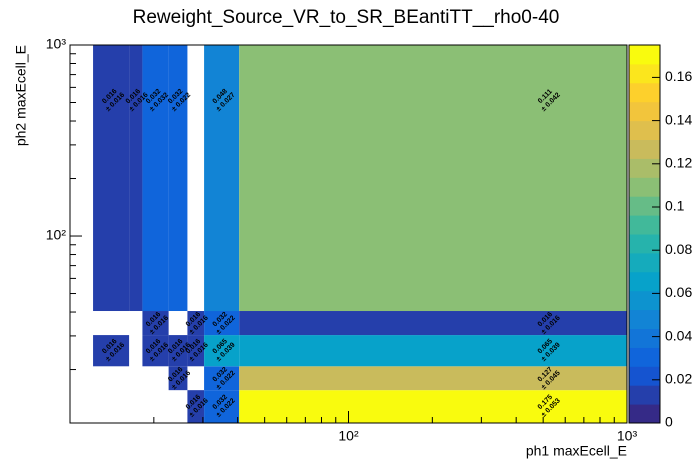  I want to click on z-tick-label: 0, so click(669, 422).